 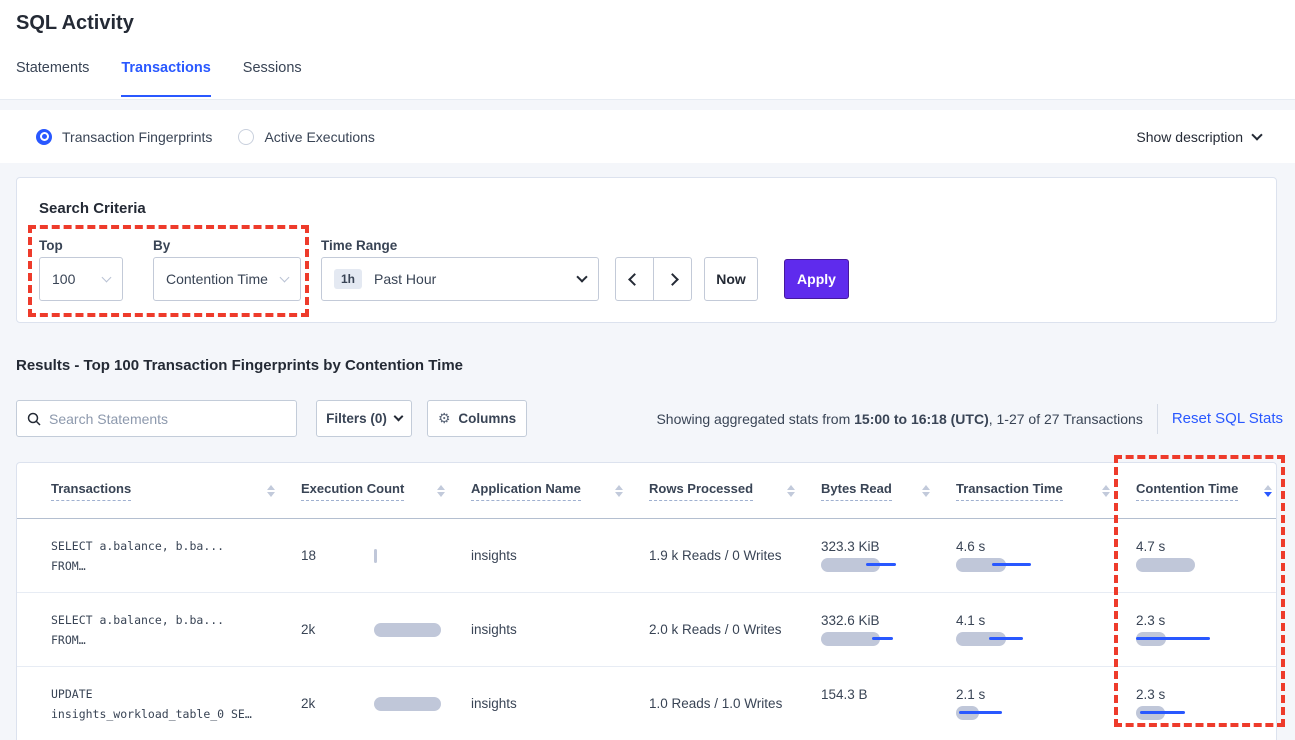 I want to click on radio-unselected-icon, so click(x=246, y=136).